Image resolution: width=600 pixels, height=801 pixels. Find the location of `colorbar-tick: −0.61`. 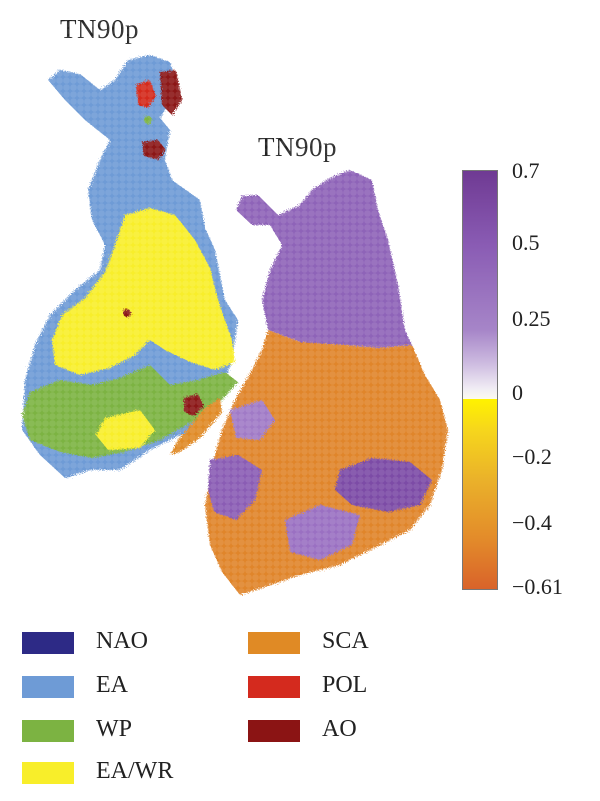

colorbar-tick: −0.61 is located at coordinates (537, 586).